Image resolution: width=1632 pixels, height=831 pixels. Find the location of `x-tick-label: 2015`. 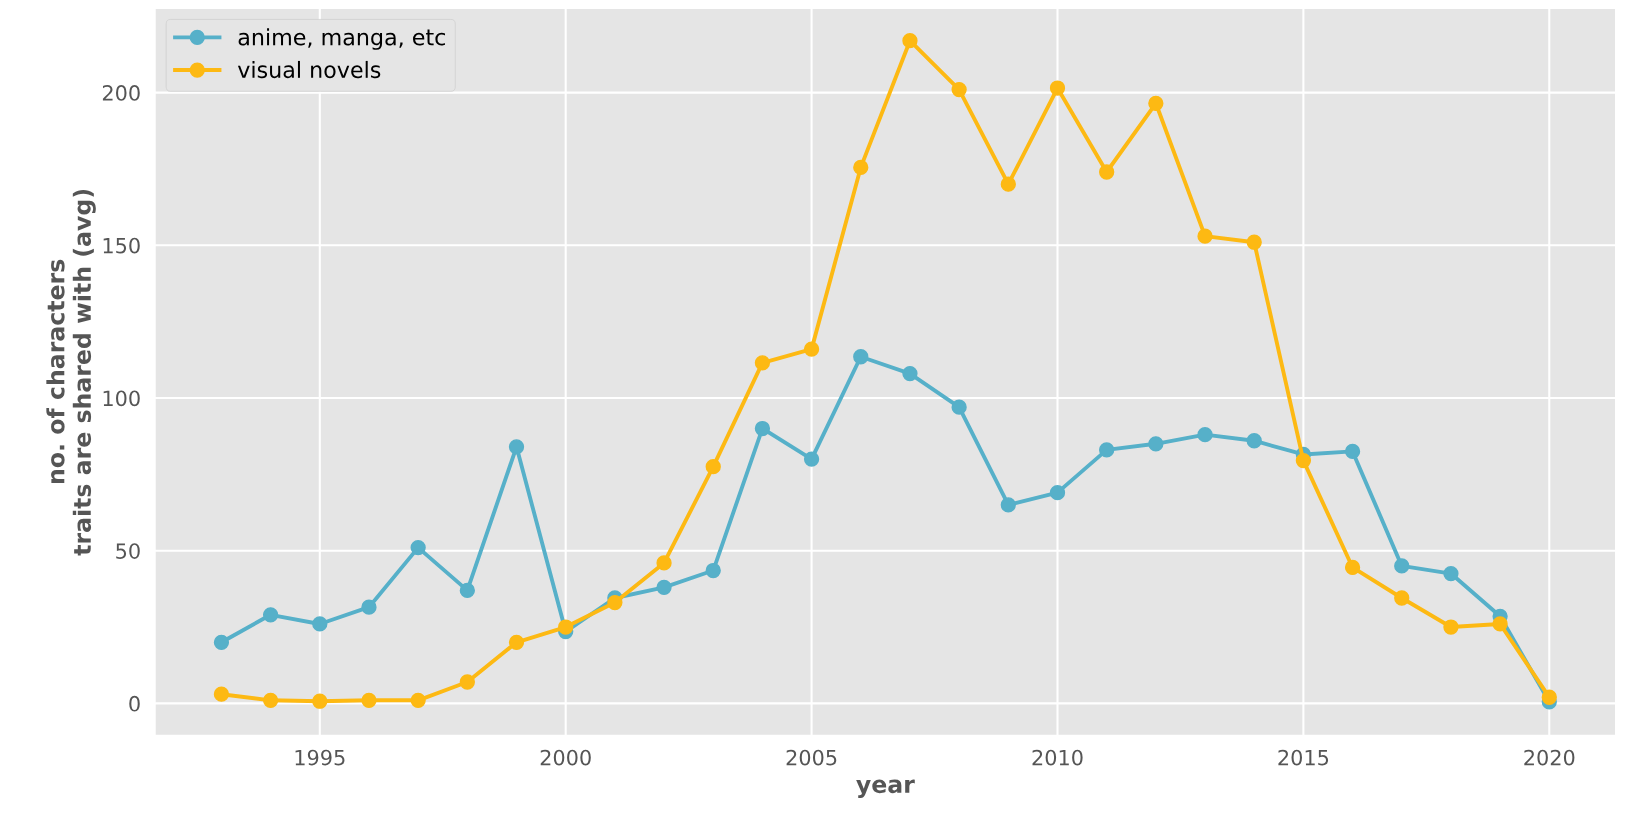

x-tick-label: 2015 is located at coordinates (1303, 757).